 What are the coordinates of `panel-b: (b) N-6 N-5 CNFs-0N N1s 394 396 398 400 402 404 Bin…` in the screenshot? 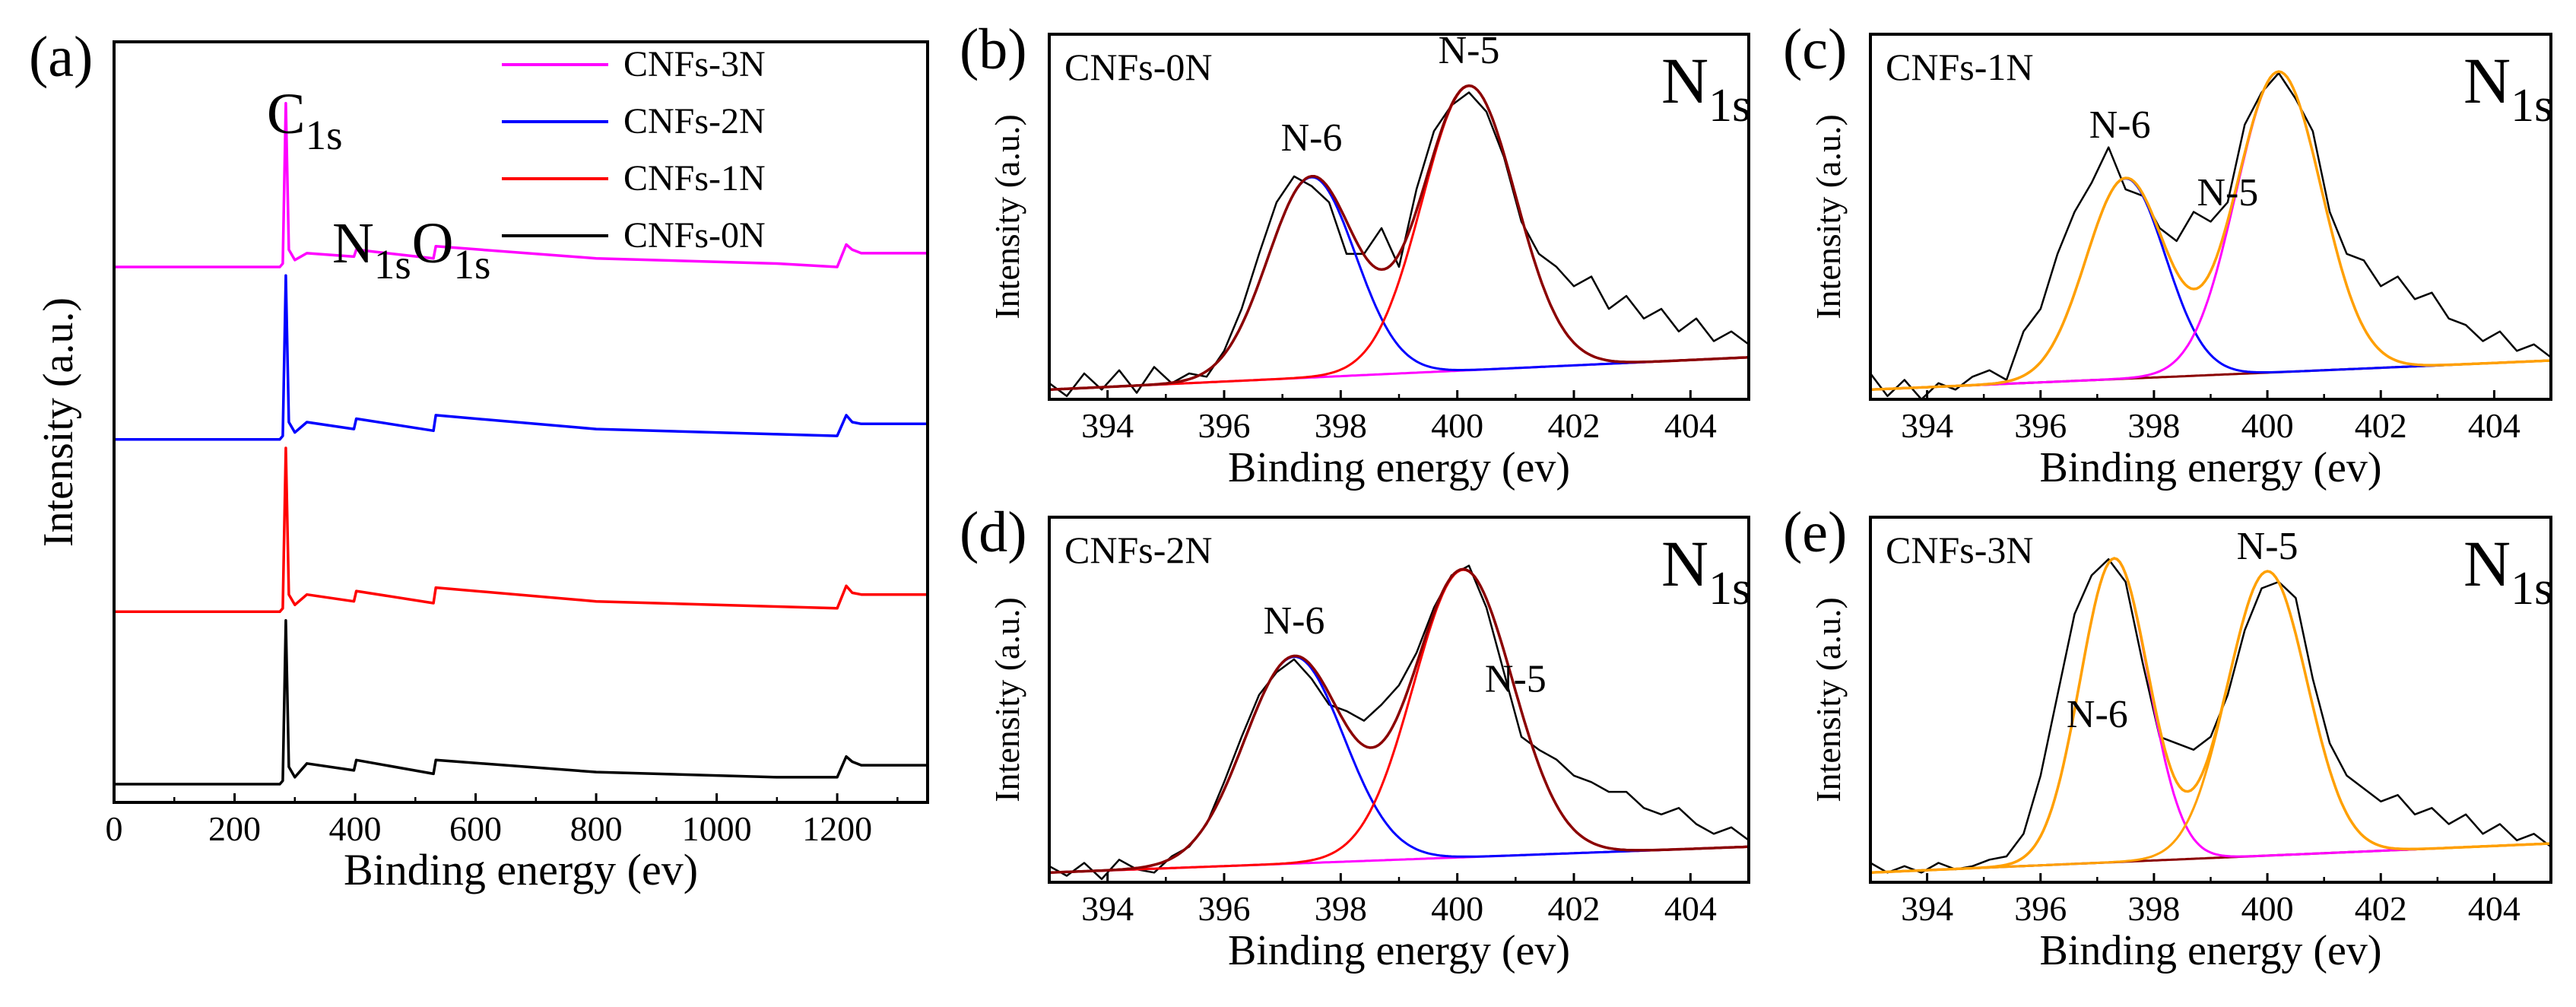 It's located at (1355, 254).